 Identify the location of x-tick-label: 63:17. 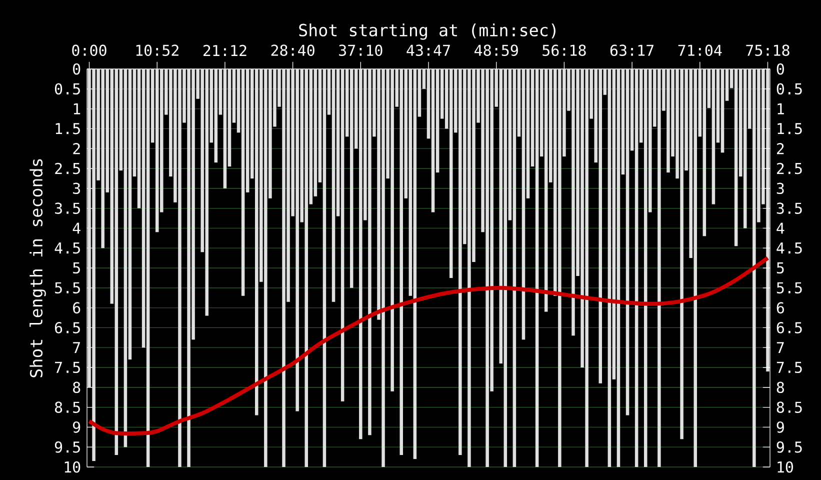
(632, 50).